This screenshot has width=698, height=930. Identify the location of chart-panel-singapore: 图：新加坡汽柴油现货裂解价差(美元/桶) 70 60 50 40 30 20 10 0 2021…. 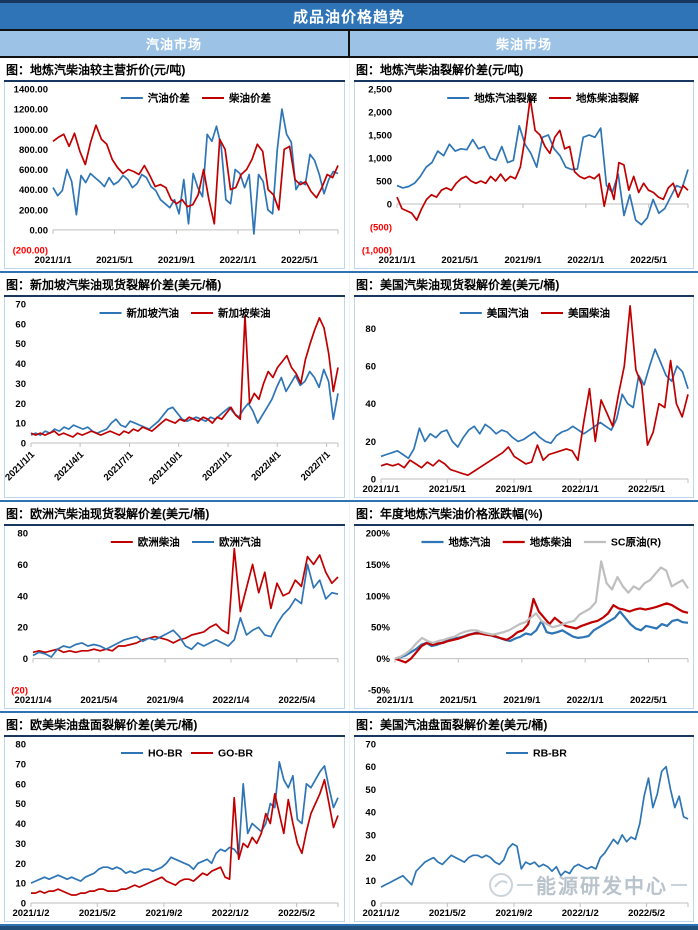
(174, 386).